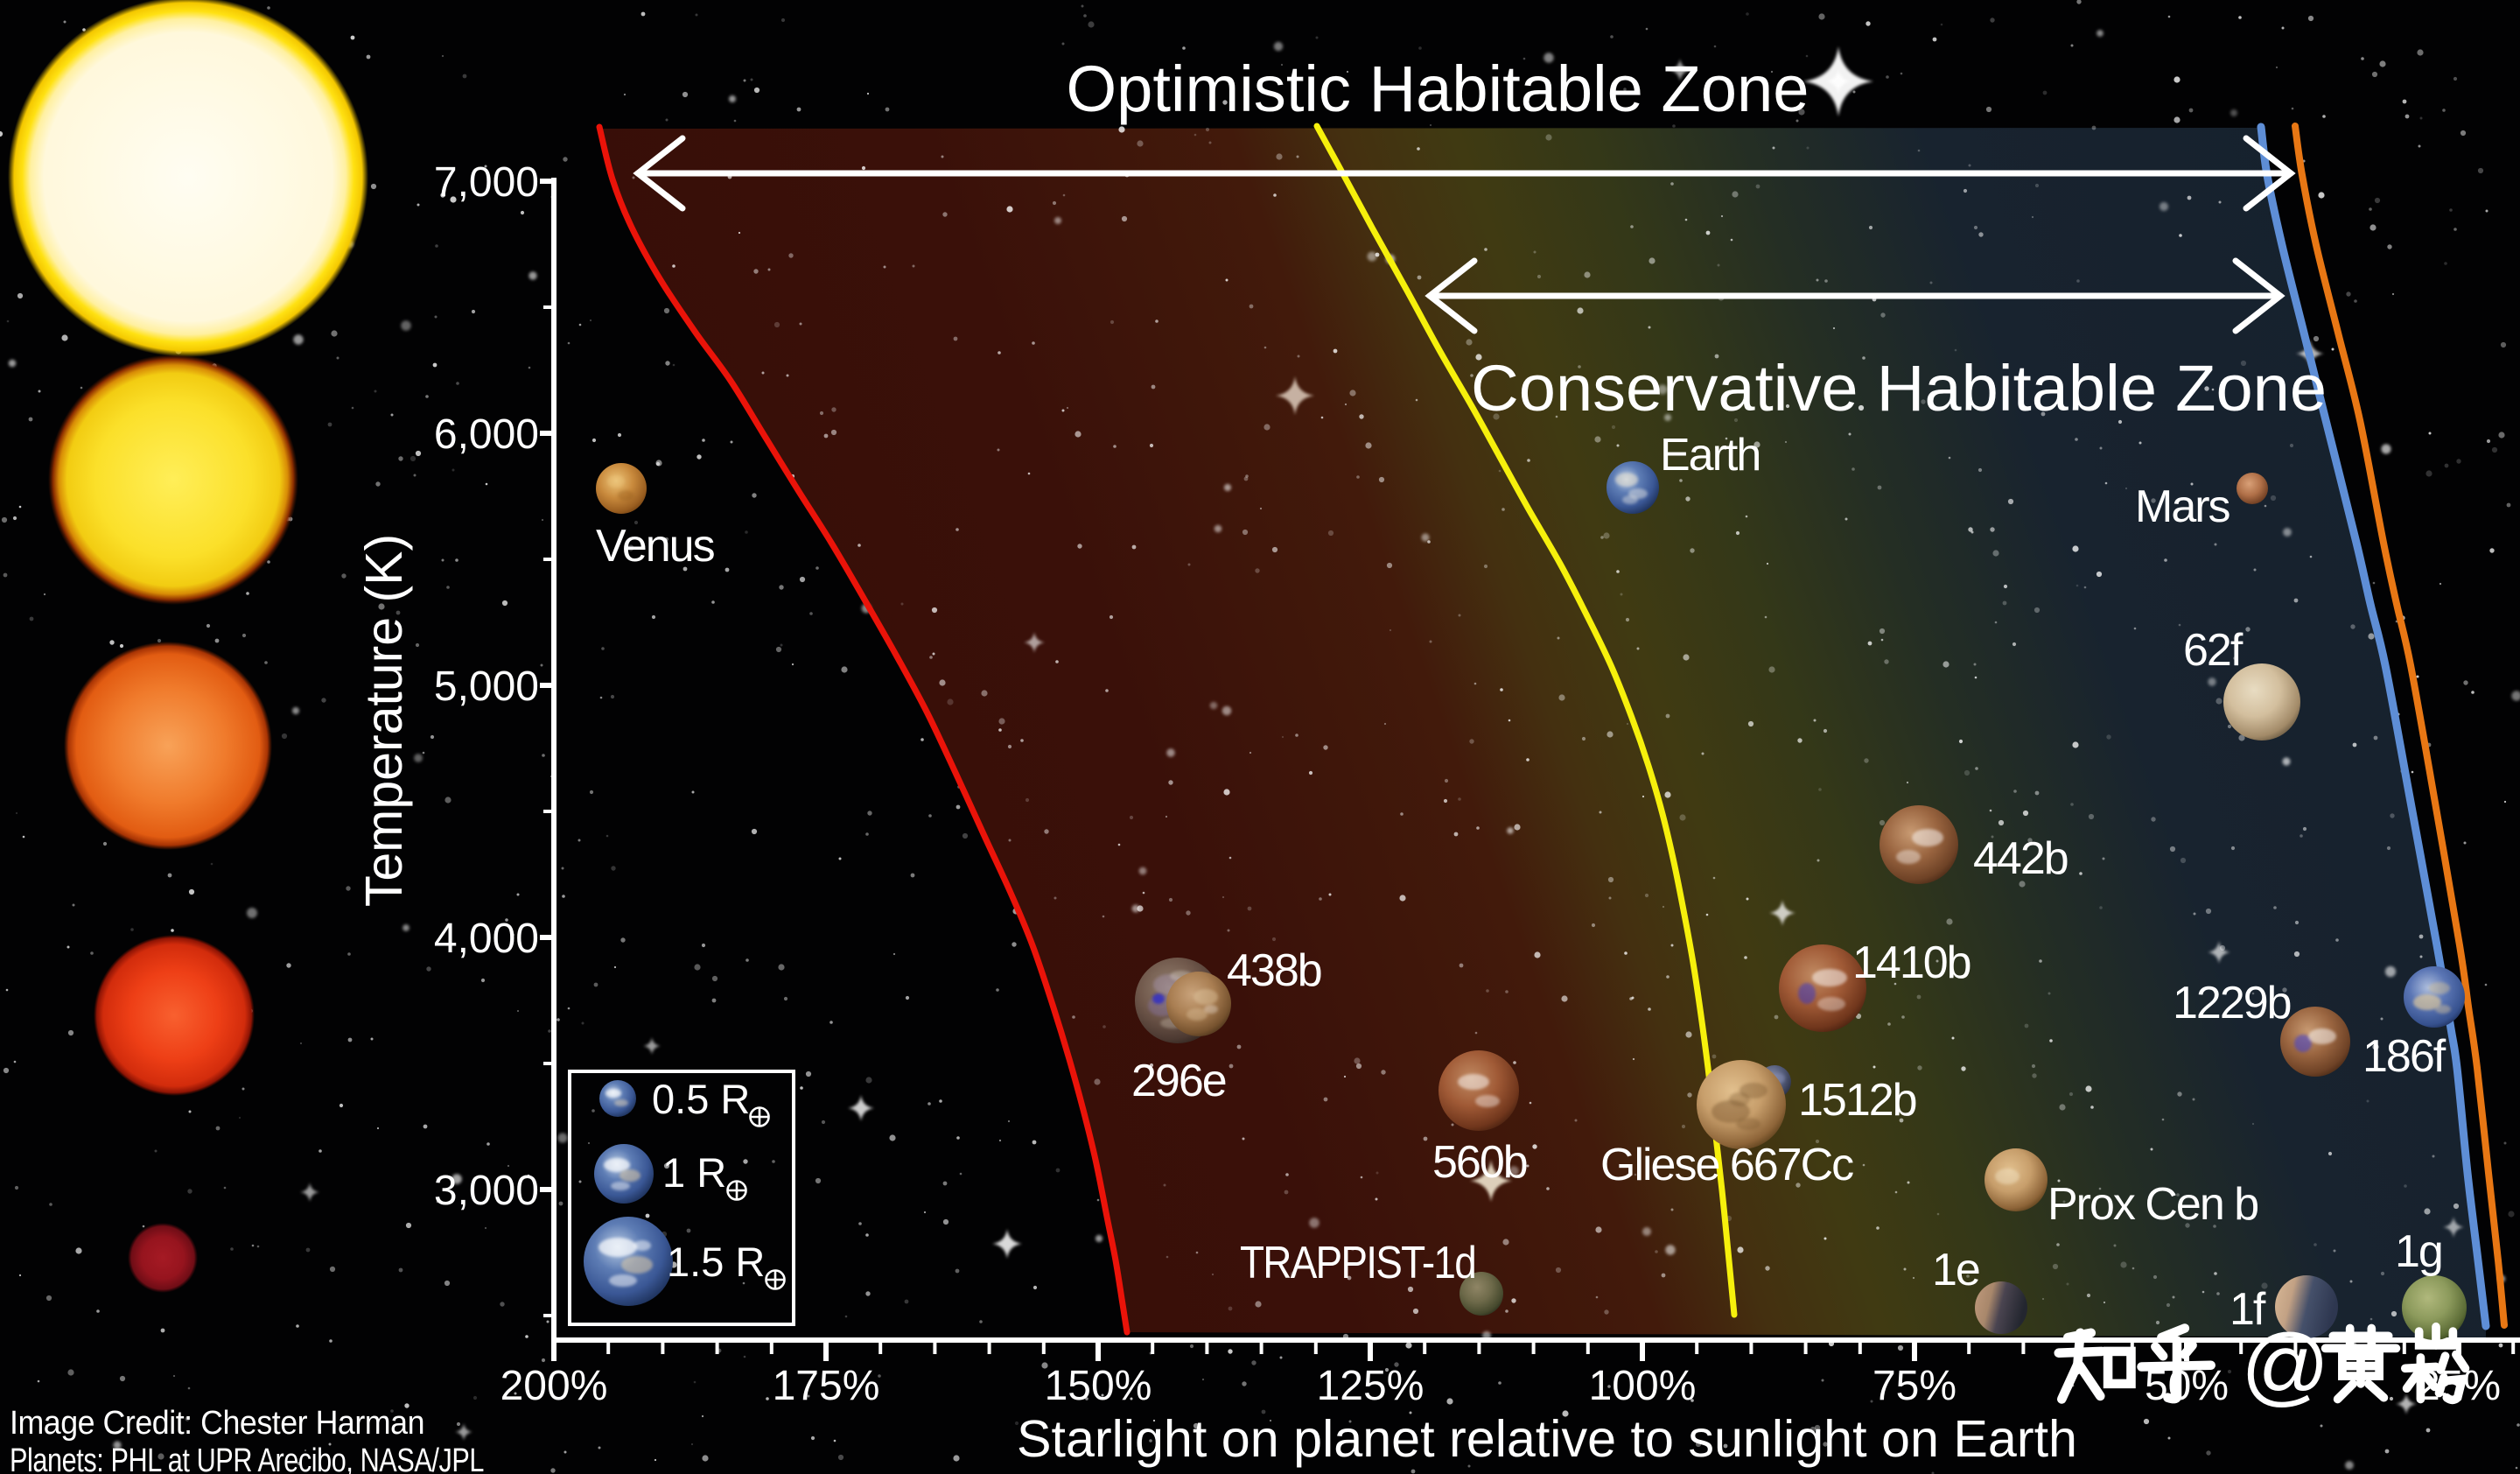  What do you see at coordinates (1899, 388) in the screenshot?
I see `svg-text: Conservative Habitable Zone` at bounding box center [1899, 388].